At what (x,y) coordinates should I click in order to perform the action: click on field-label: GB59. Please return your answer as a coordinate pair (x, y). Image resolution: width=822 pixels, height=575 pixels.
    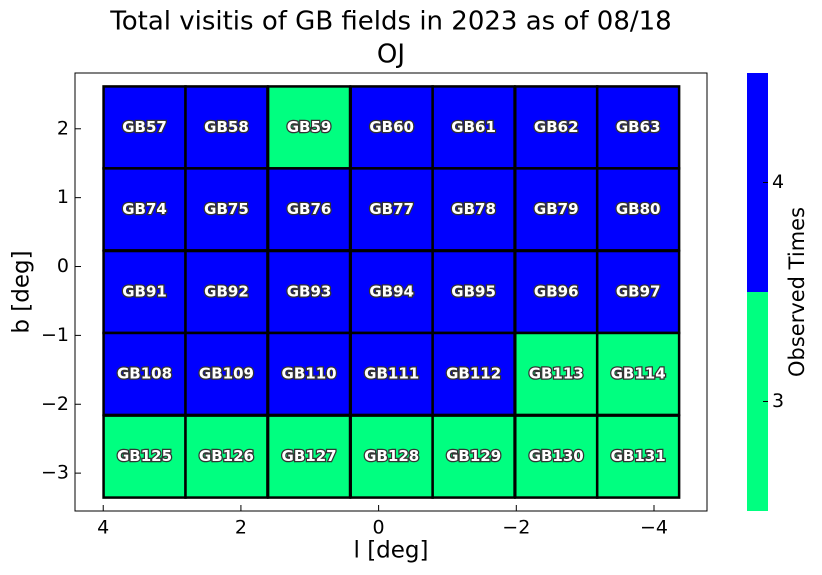
    Looking at the image, I should click on (309, 127).